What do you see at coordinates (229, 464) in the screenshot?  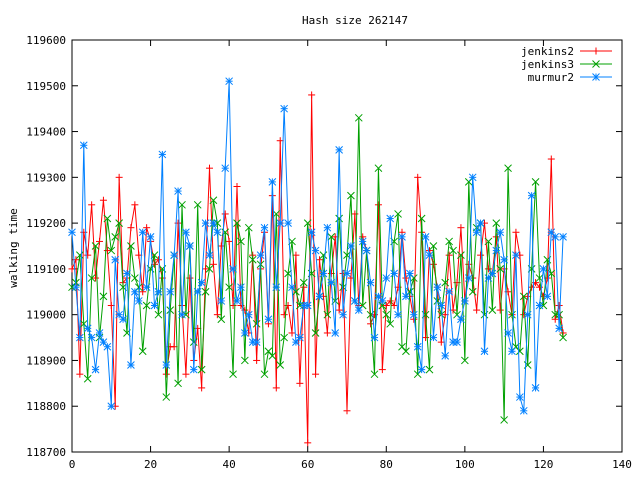 I see `x-tick-label: 40` at bounding box center [229, 464].